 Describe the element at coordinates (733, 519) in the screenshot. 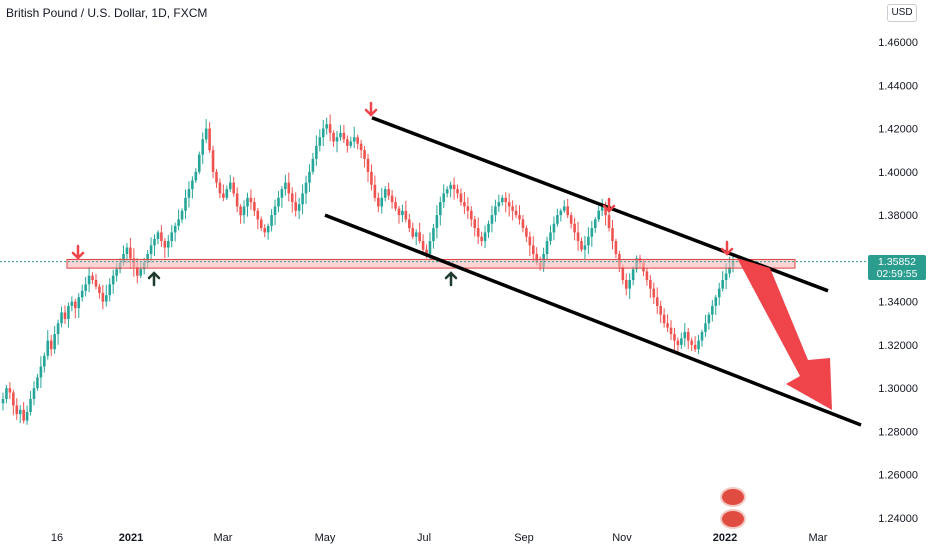

I see `flag-icon-us` at that location.